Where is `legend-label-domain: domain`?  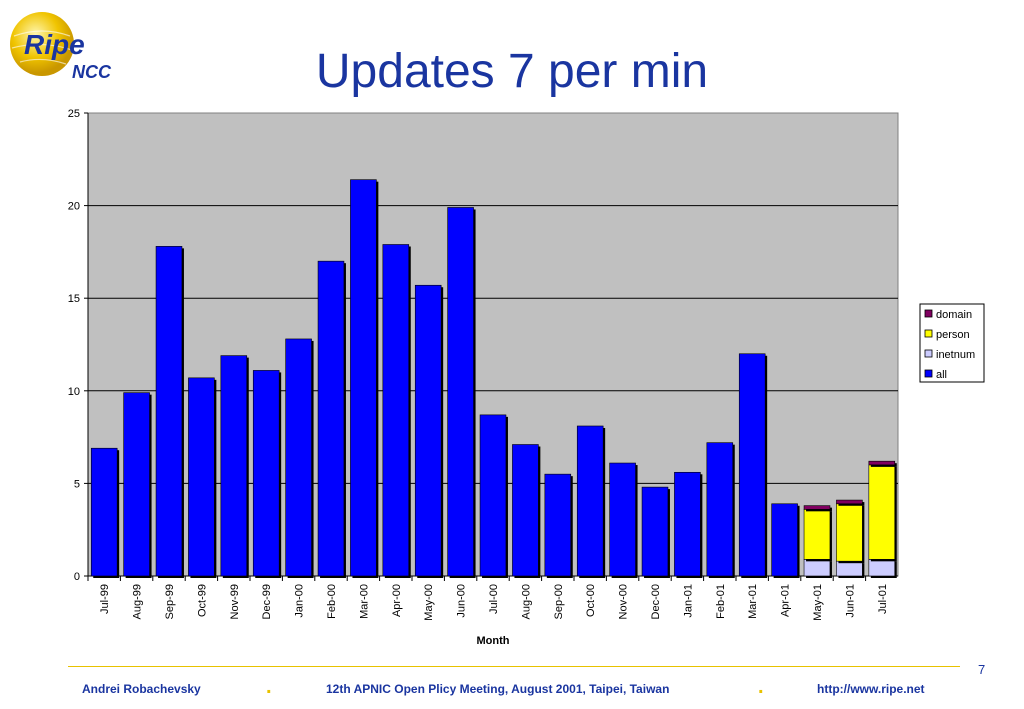
legend-label-domain: domain is located at coordinates (954, 315).